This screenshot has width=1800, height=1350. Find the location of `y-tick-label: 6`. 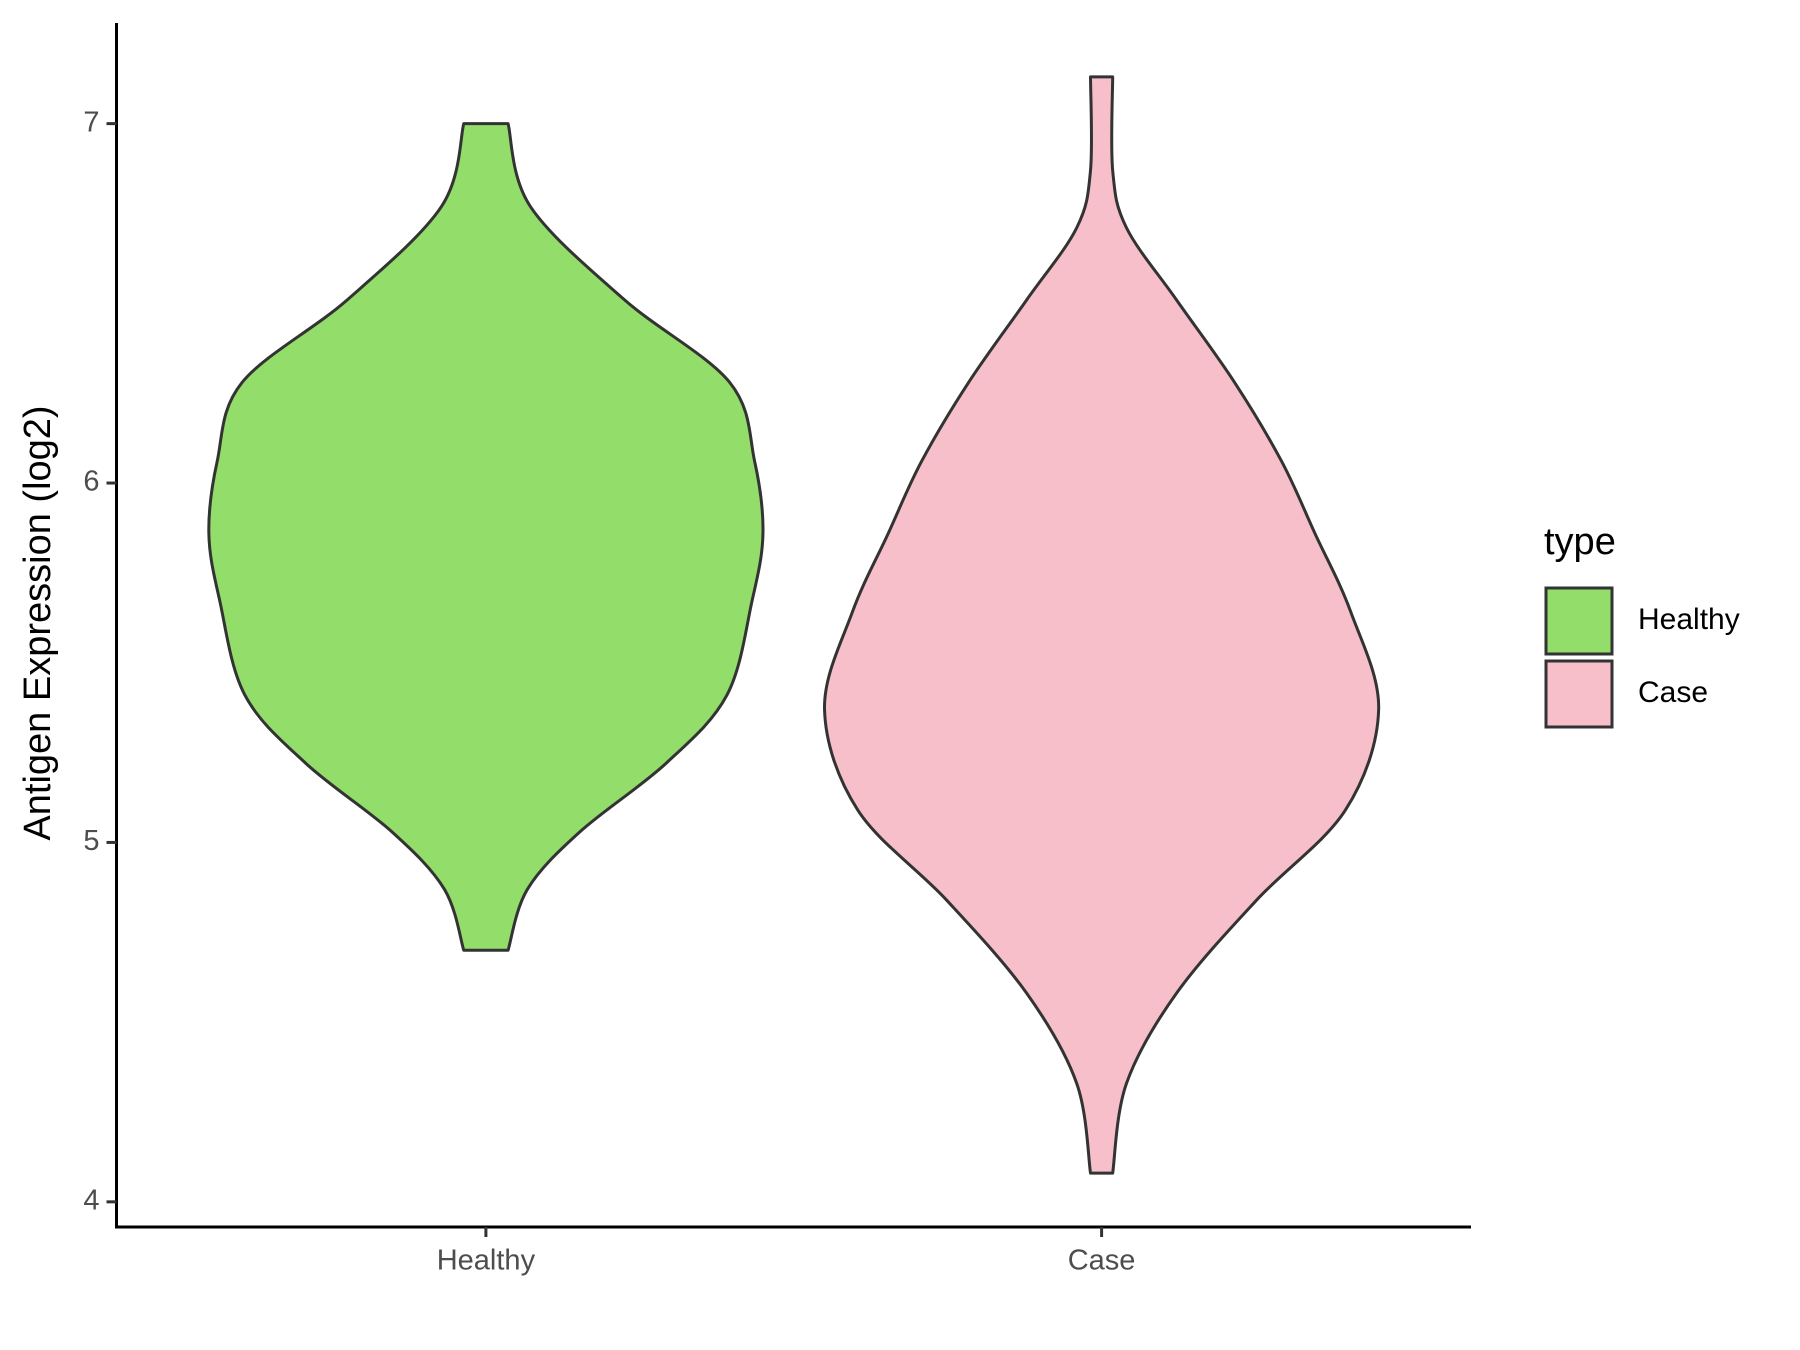

y-tick-label: 6 is located at coordinates (91, 482).